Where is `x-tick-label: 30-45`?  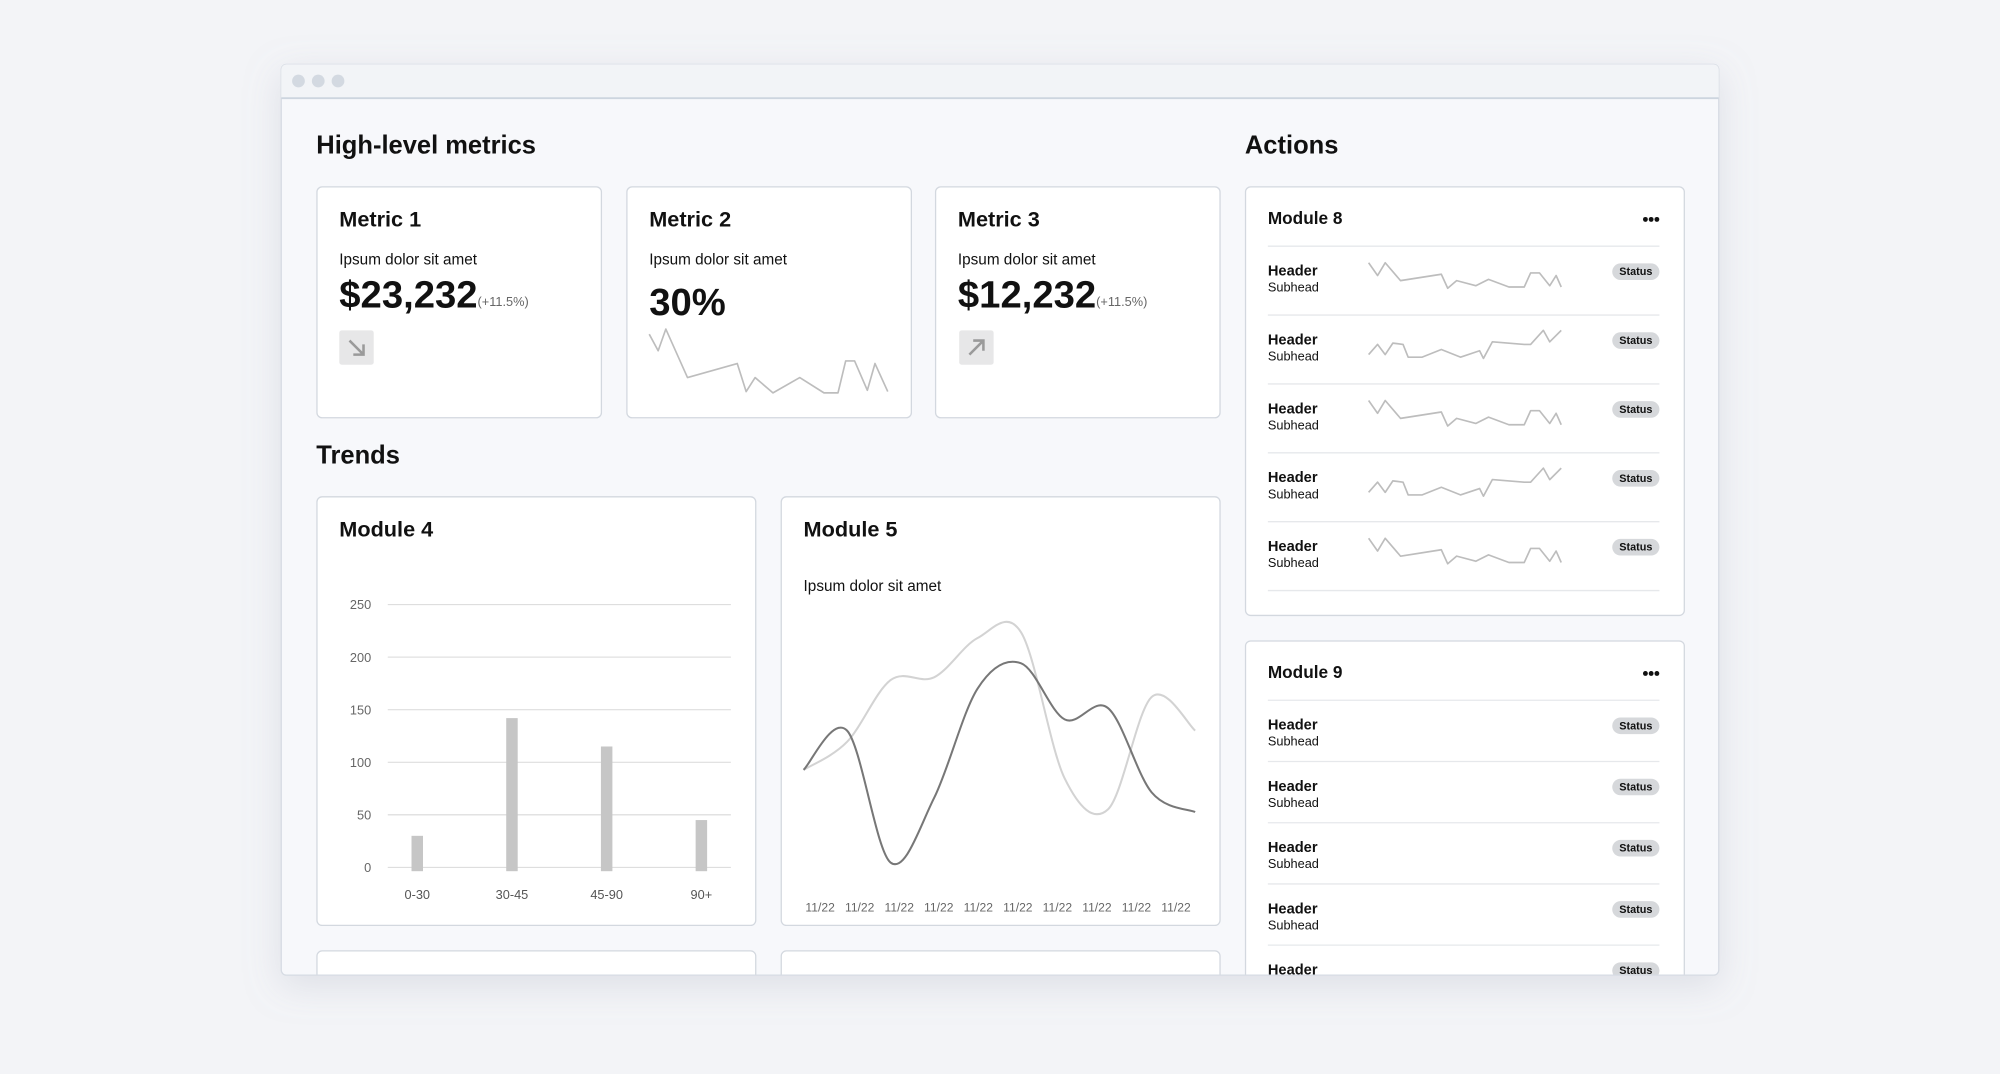
x-tick-label: 30-45 is located at coordinates (512, 894).